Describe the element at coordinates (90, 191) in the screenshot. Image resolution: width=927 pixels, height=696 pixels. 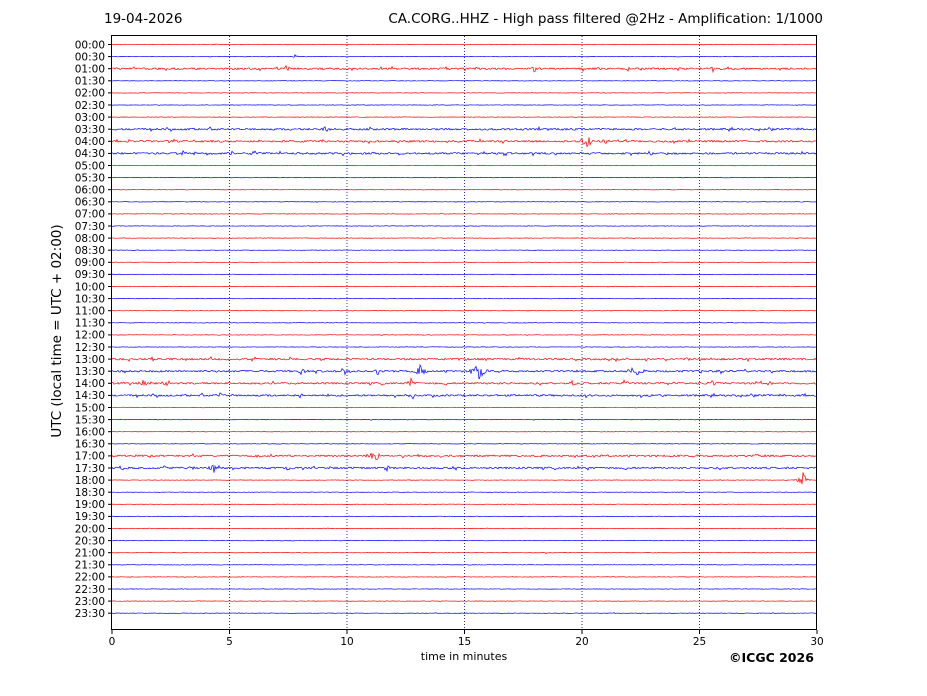
I see `y-tick-label: 06:00` at that location.